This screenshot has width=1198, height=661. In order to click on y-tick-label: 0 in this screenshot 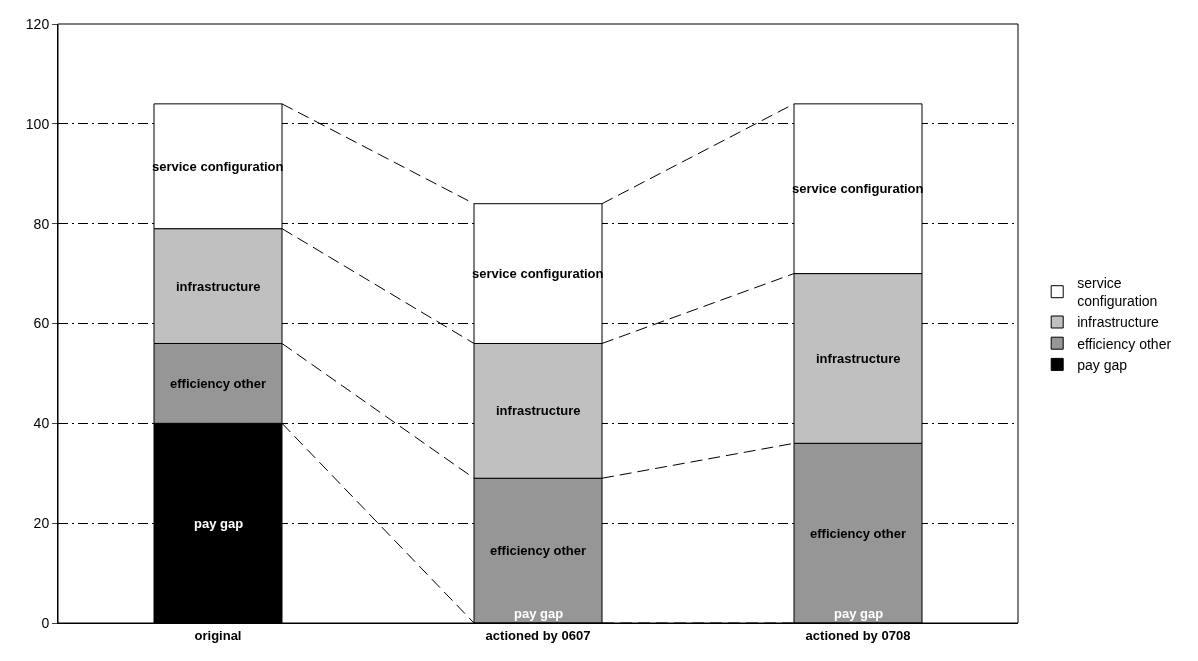, I will do `click(45, 622)`.